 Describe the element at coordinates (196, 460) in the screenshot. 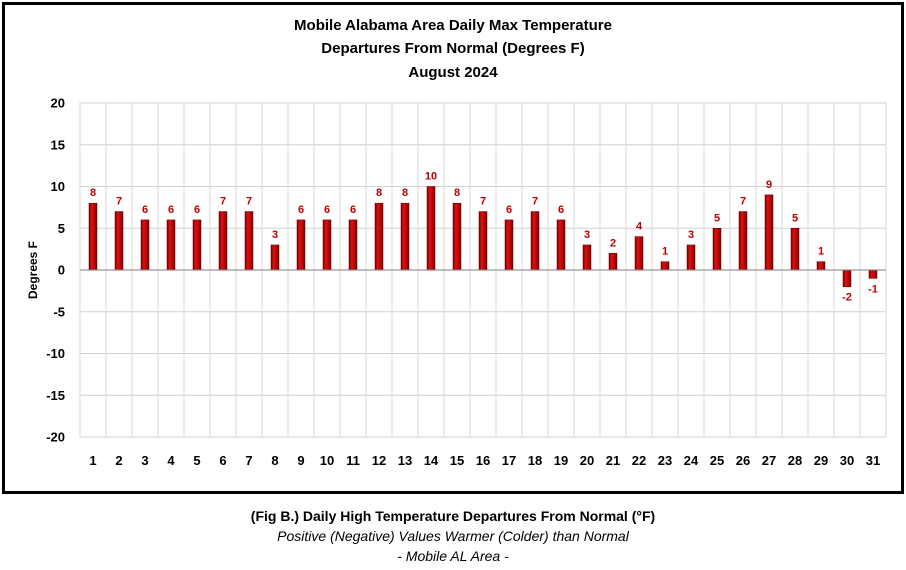

I see `x-tick-label: 5` at that location.